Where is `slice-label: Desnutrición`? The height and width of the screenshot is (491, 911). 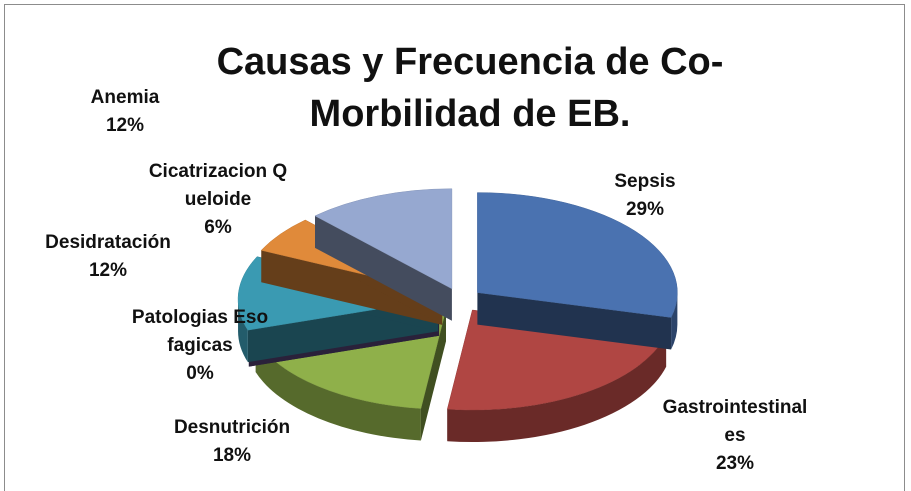
slice-label: Desnutrición is located at coordinates (232, 427).